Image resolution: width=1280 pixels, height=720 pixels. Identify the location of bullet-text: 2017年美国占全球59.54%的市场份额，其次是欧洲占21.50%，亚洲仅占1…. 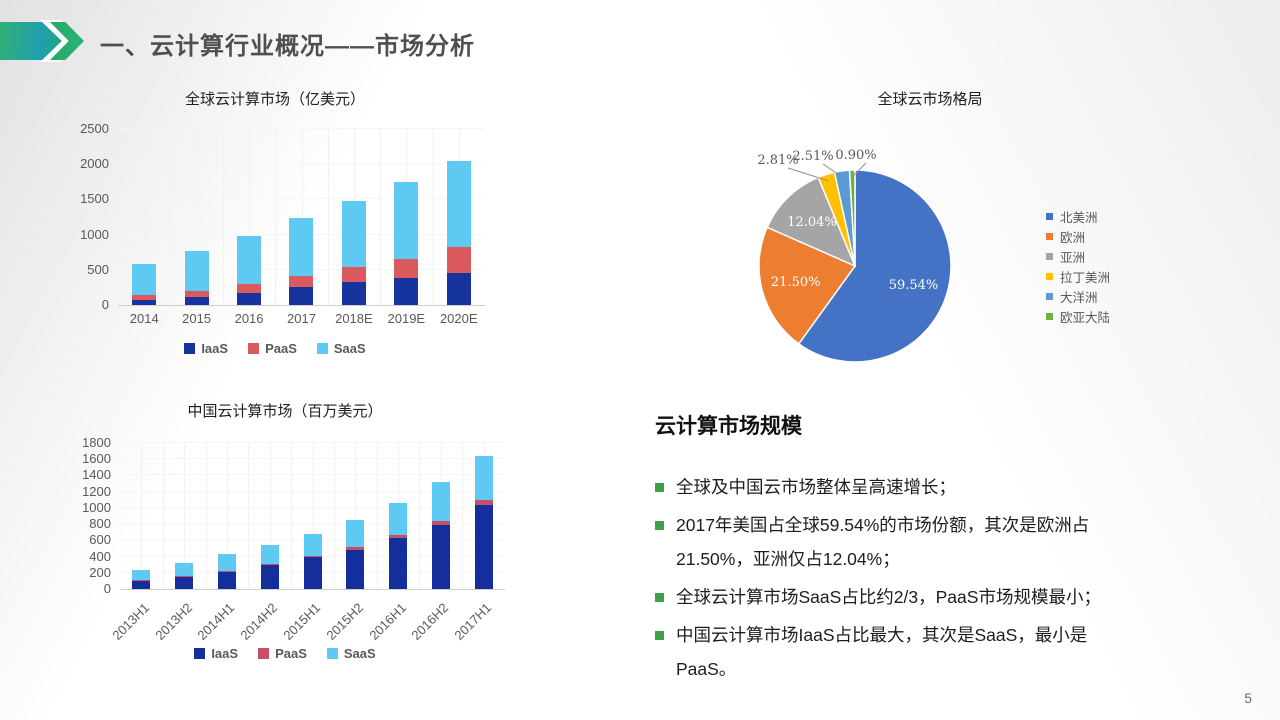
(883, 542).